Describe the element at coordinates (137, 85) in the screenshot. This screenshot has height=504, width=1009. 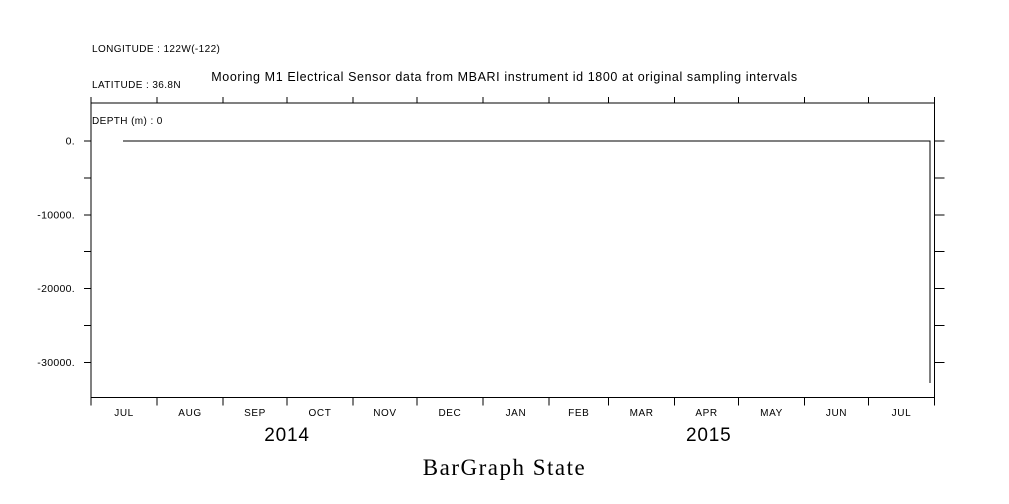
I see `latitude-label: LATITUDE : 36.8N` at that location.